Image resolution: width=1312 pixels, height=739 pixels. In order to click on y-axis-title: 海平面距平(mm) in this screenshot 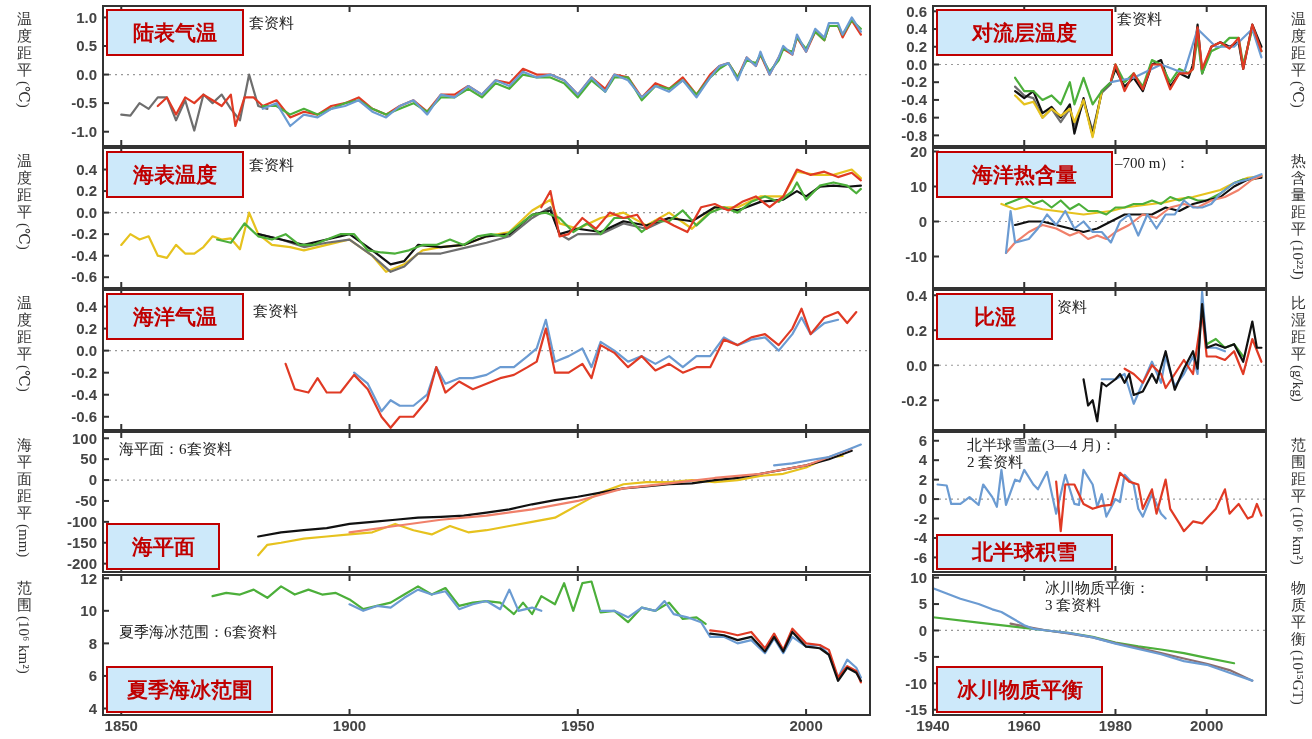, I will do `click(23, 497)`.